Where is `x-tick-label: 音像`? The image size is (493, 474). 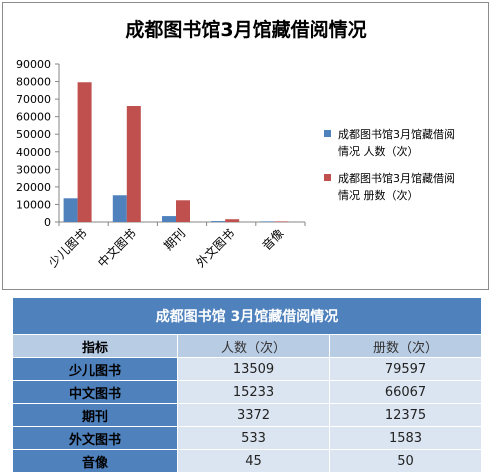 x-tick-label: 音像 is located at coordinates (273, 240).